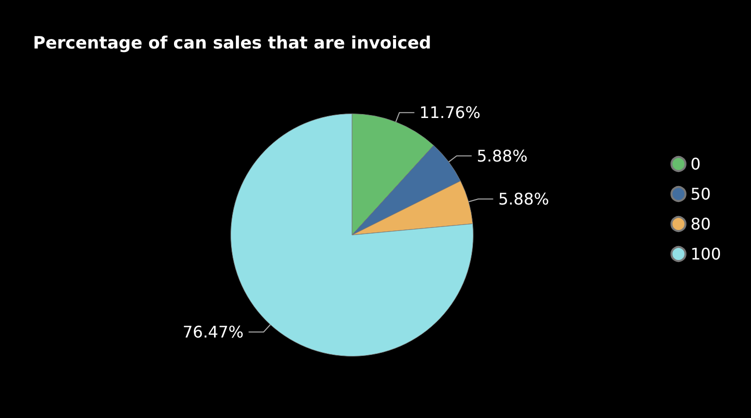 The image size is (751, 418). I want to click on legend-label: 0, so click(695, 164).